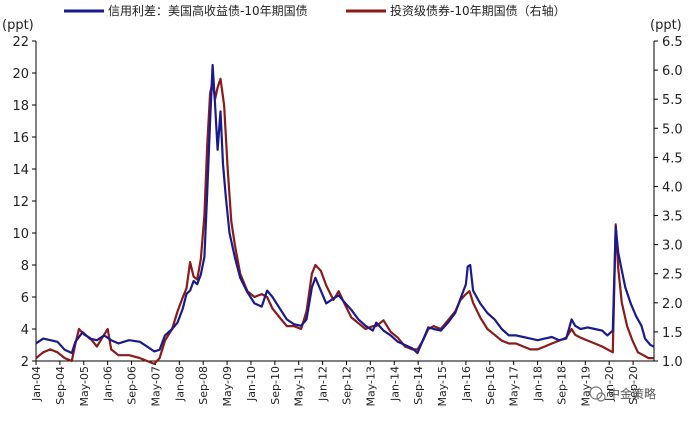 The height and width of the screenshot is (429, 700). Describe the element at coordinates (36, 384) in the screenshot. I see `x-tick-label: Jan-04` at that location.